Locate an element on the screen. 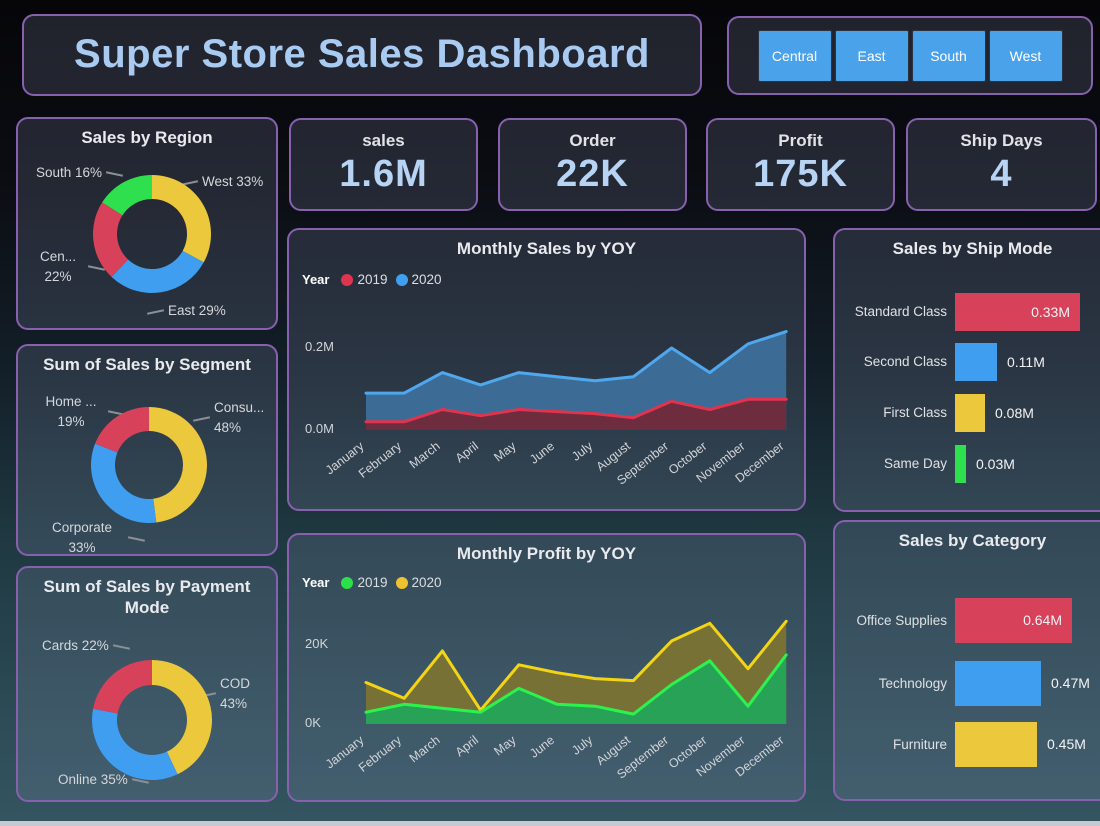 This screenshot has width=1100, height=826. horizontal-scrollbar is located at coordinates (550, 823).